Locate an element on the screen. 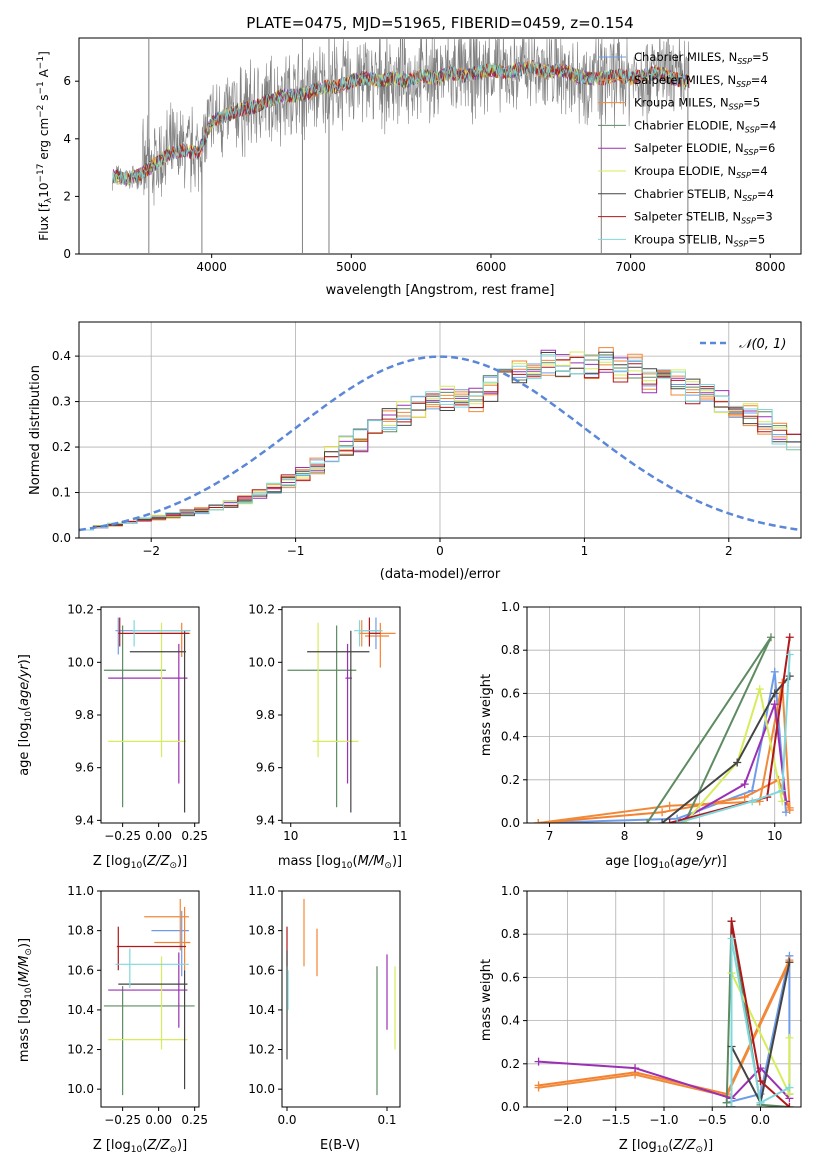  age-vs-metallicity-panel: −0.25 0.00 0.25 9.4 9.6 9.8 10.0 10.2 is located at coordinates (137, 723).